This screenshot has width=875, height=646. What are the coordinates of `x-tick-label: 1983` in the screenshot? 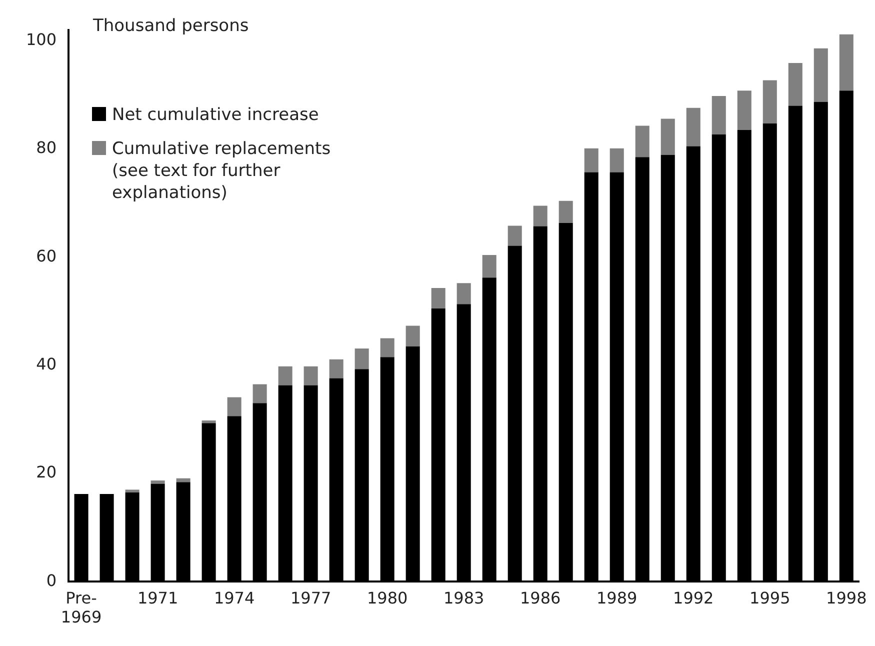 It's located at (463, 598).